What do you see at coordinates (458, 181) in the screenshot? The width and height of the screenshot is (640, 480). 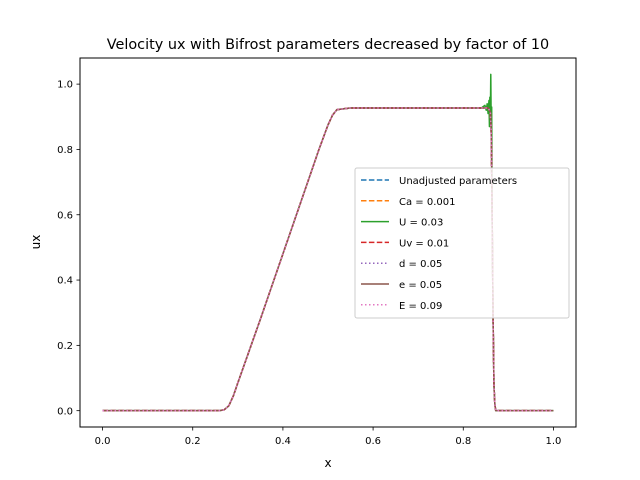 I see `legend-label-1: Unadjusted parameters` at bounding box center [458, 181].